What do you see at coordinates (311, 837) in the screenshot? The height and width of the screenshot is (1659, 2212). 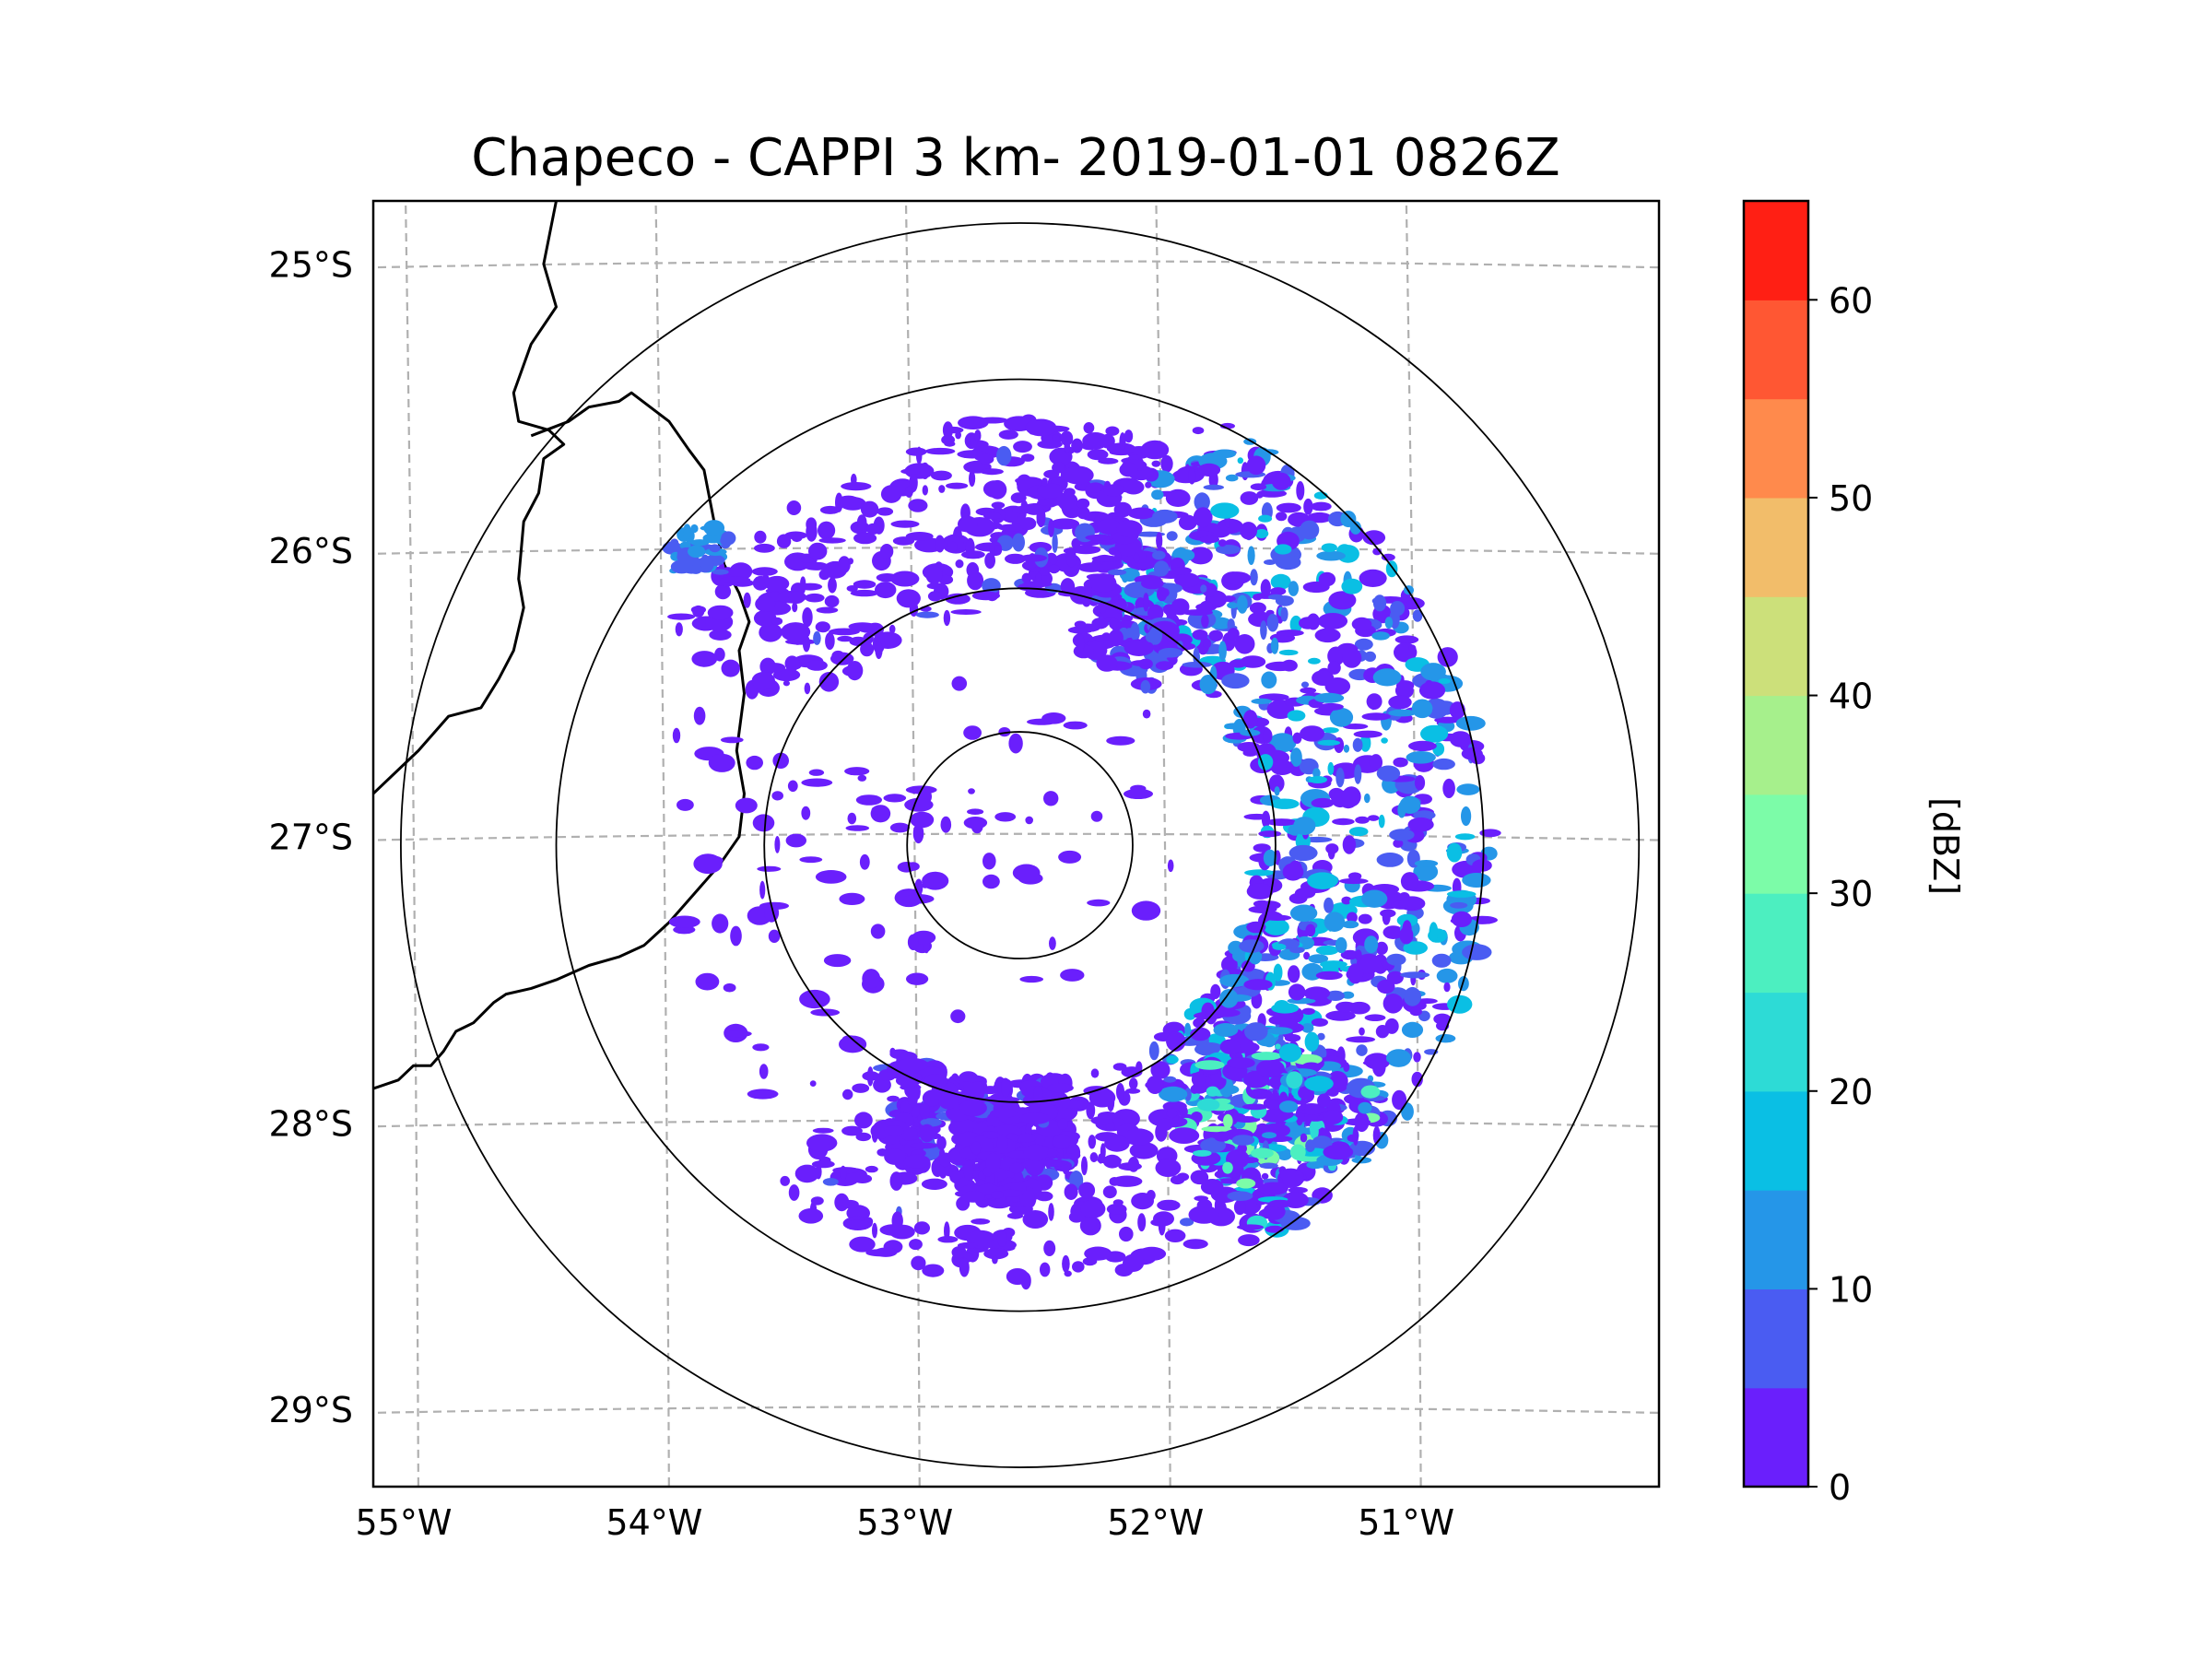 I see `y-axis-ticks: 25°S 26°S 27°S 28°S 29°S` at bounding box center [311, 837].